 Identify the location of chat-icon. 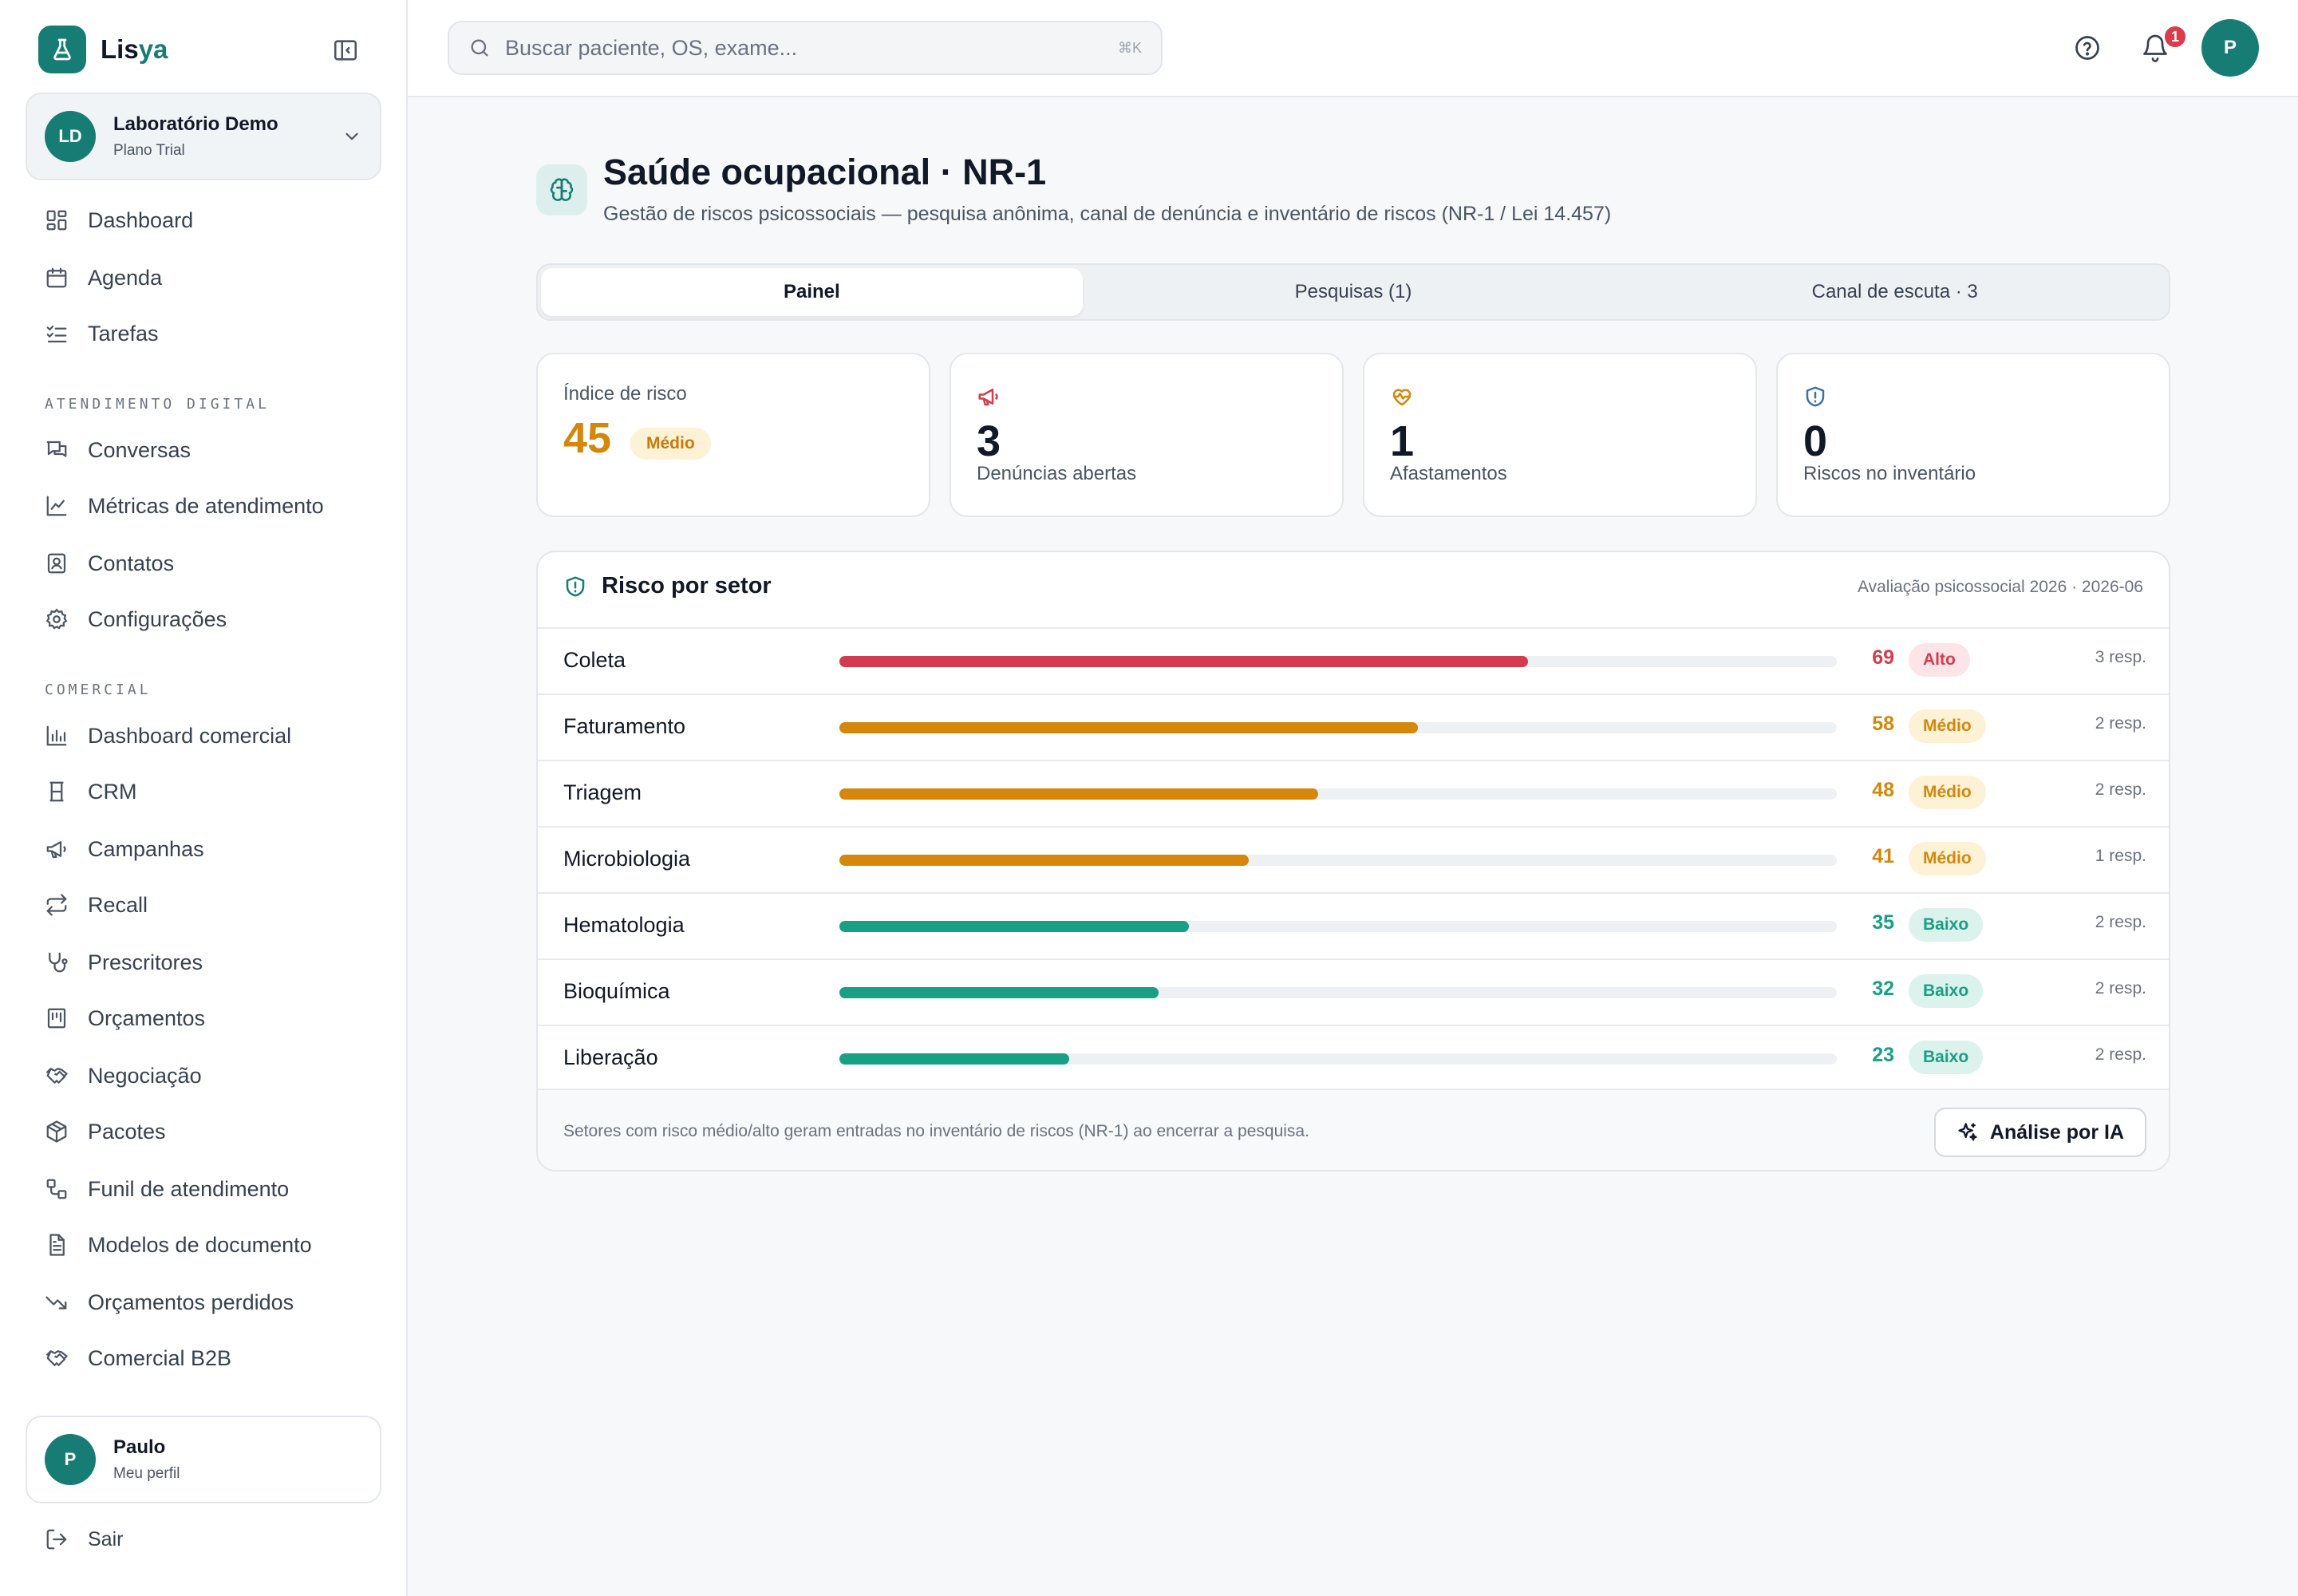
(57, 450).